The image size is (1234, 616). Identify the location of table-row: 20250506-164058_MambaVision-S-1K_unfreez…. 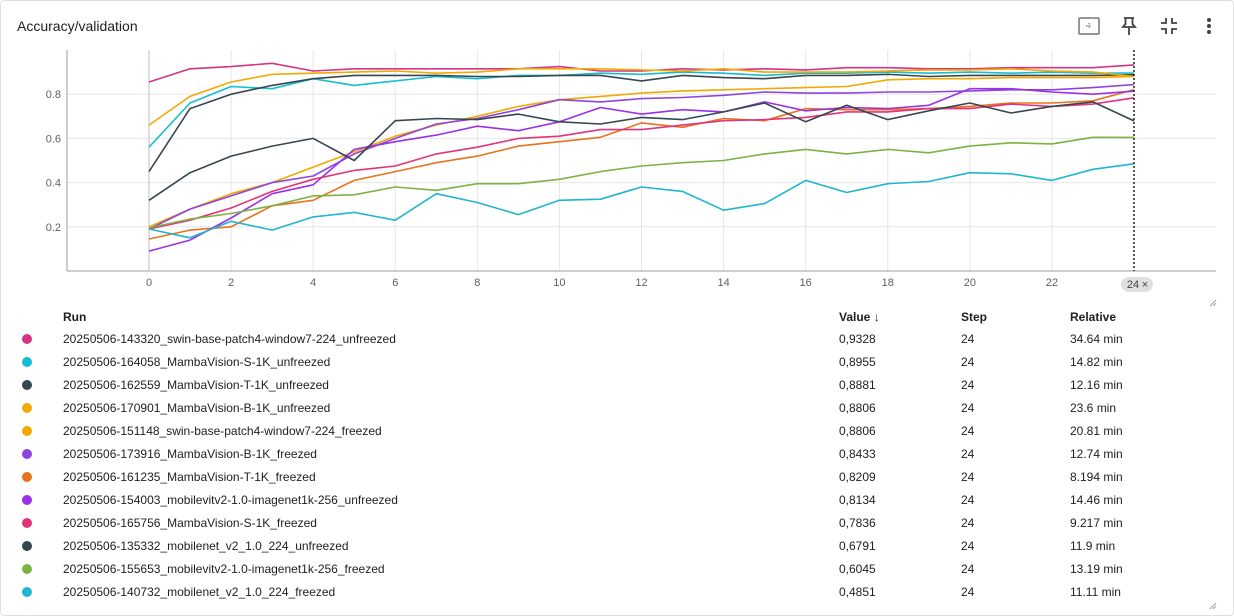
(610, 361).